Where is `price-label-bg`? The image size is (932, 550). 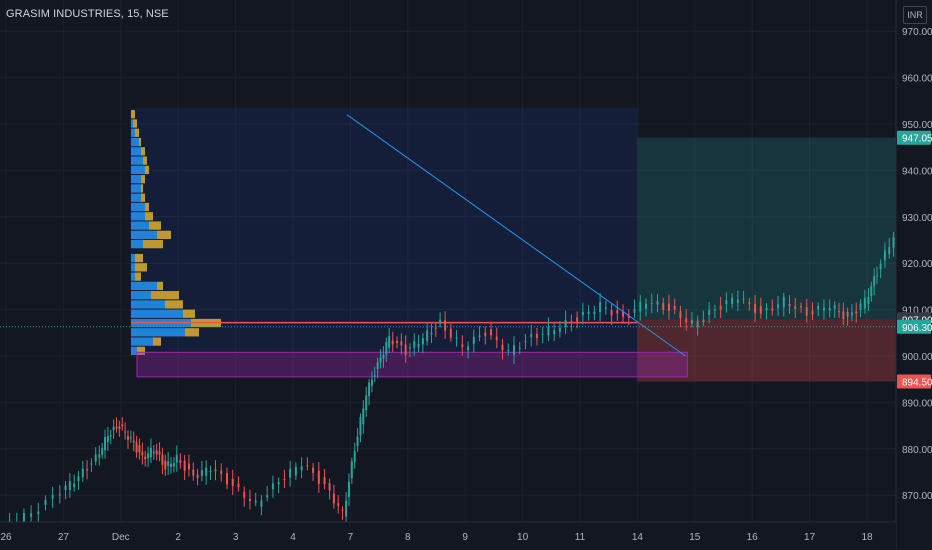 price-label-bg is located at coordinates (914, 381).